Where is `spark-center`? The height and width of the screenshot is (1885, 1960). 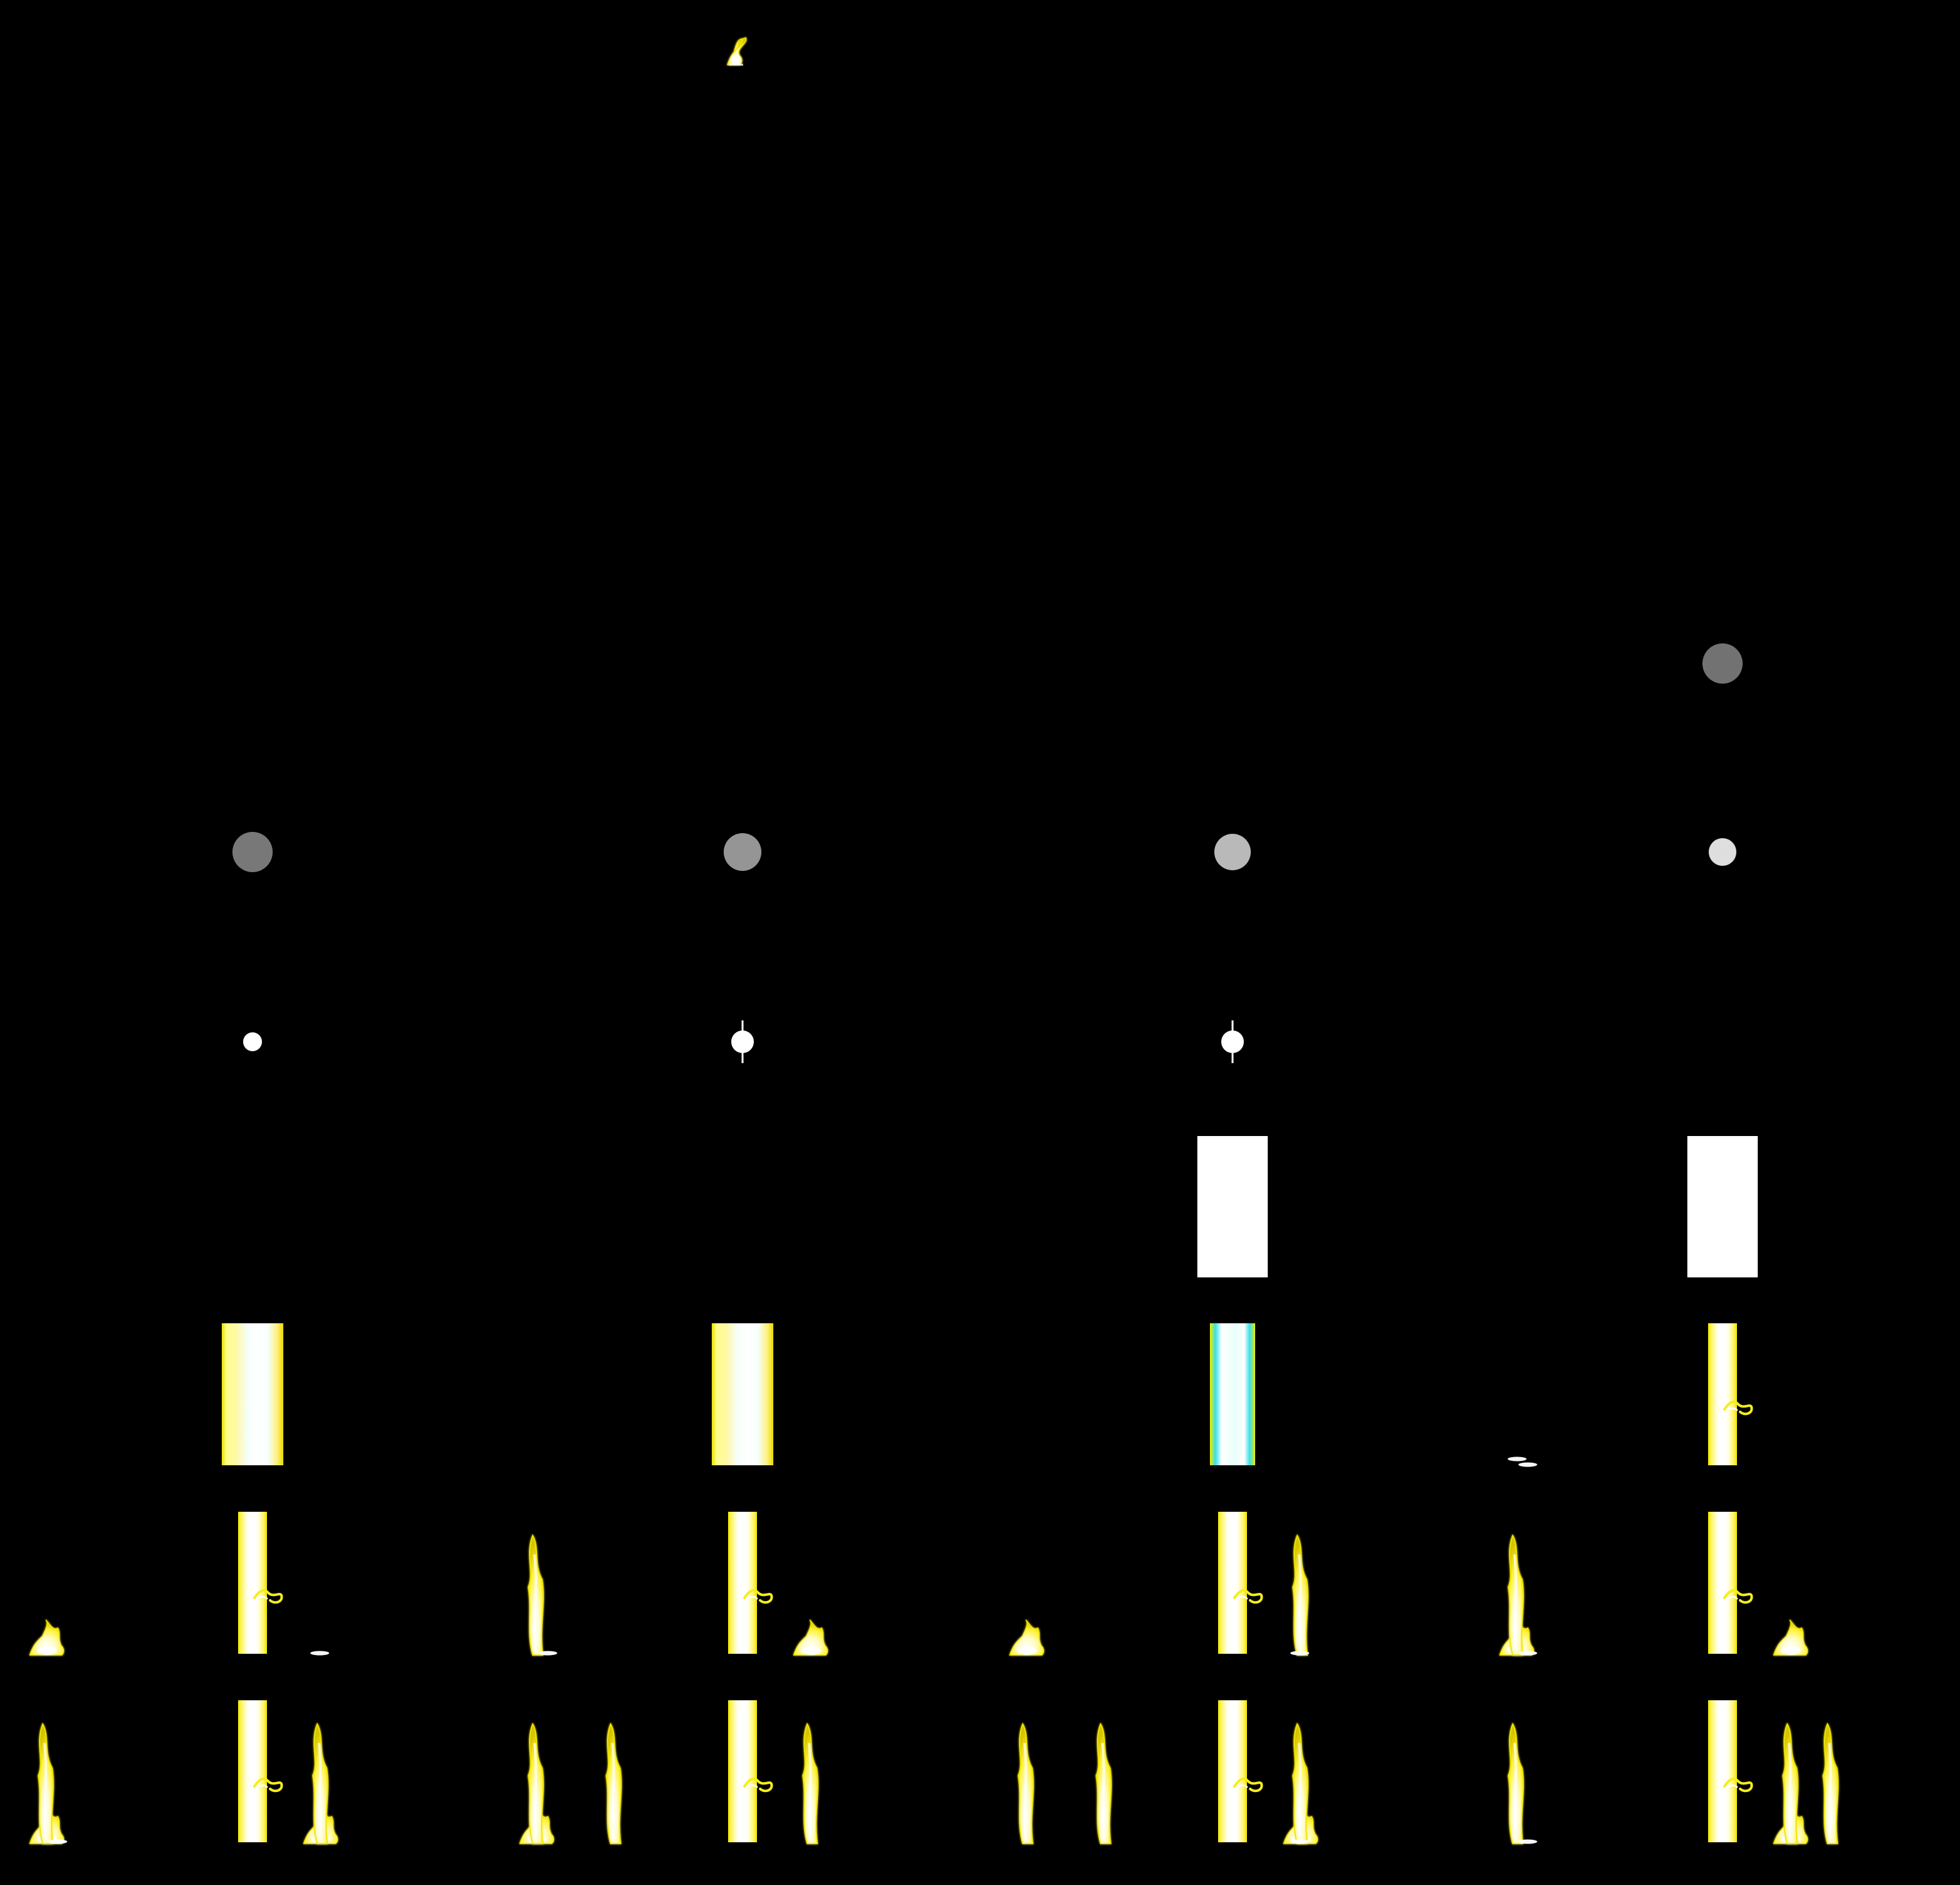 spark-center is located at coordinates (252, 1041).